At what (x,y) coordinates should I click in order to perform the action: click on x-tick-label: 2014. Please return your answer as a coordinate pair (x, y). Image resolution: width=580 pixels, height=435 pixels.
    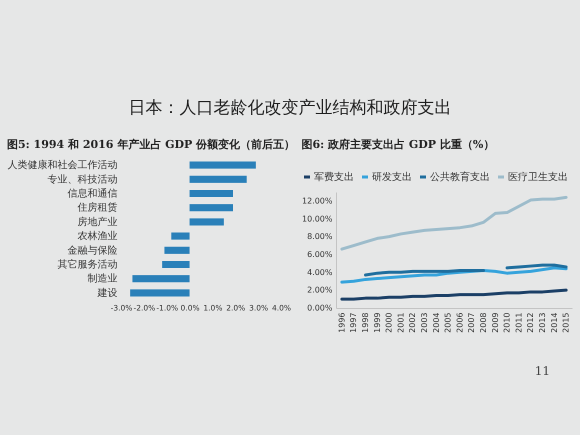
    Looking at the image, I should click on (554, 322).